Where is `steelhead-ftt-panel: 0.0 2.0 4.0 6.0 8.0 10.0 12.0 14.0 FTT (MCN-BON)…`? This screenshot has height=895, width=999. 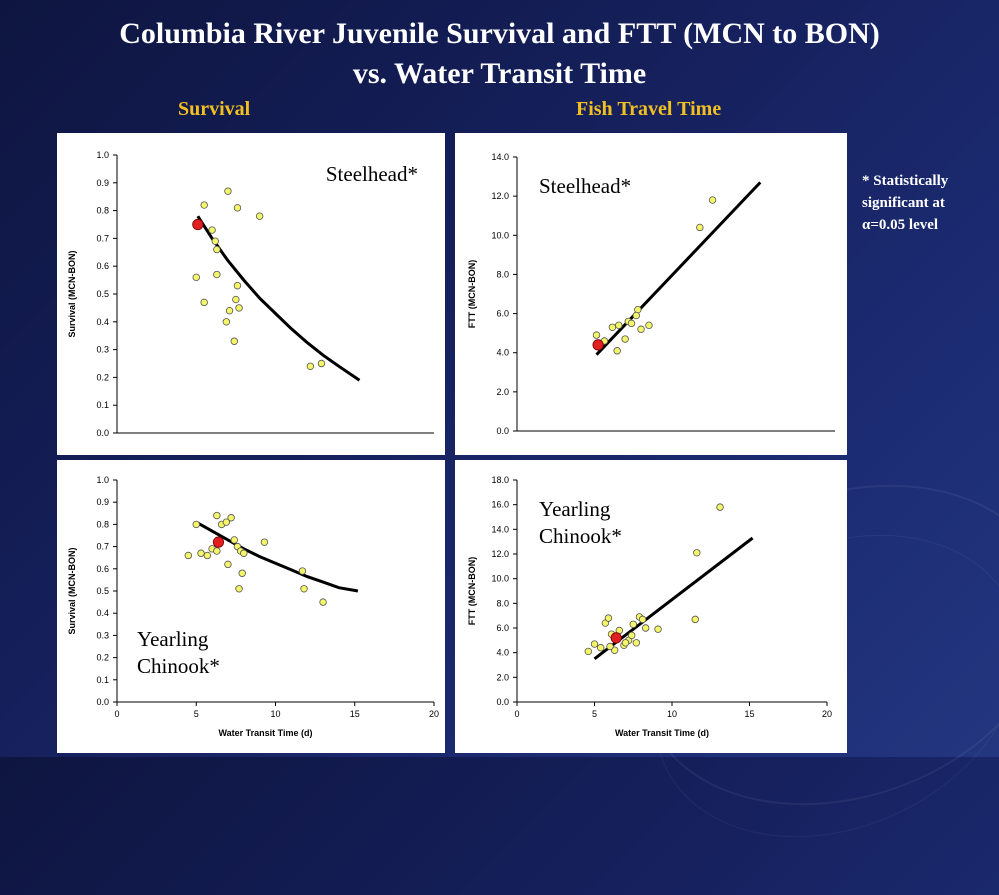 steelhead-ftt-panel: 0.0 2.0 4.0 6.0 8.0 10.0 12.0 14.0 FTT (MCN-BON)… is located at coordinates (651, 294).